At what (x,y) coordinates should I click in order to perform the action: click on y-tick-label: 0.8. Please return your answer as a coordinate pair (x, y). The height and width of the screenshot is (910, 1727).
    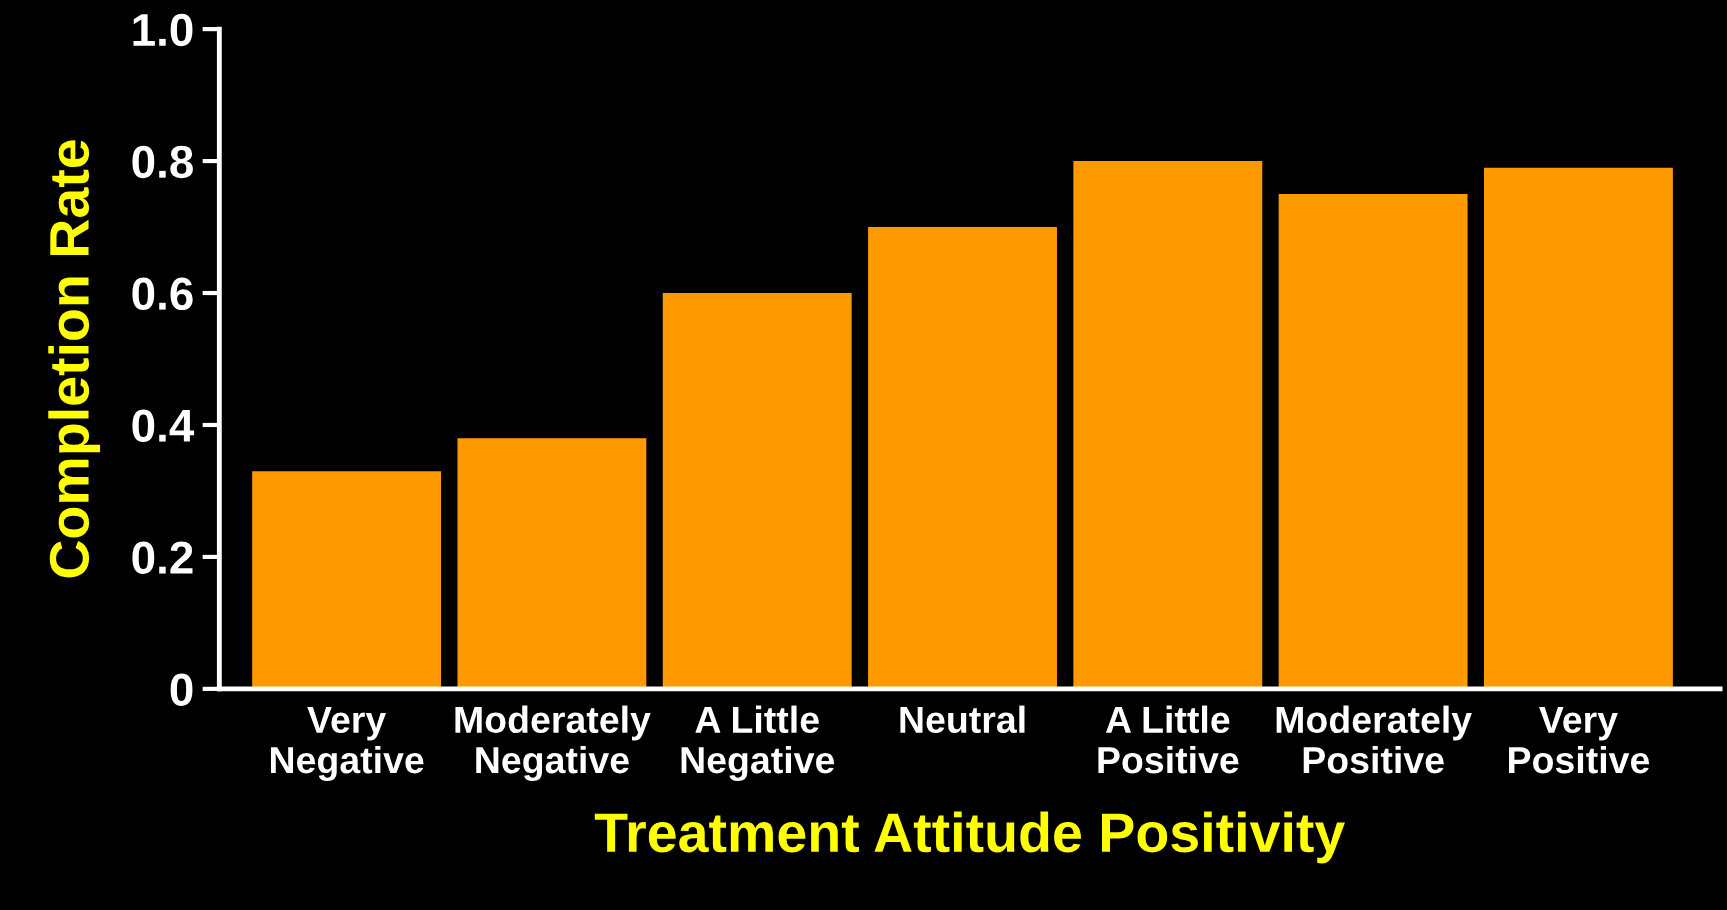
    Looking at the image, I should click on (162, 162).